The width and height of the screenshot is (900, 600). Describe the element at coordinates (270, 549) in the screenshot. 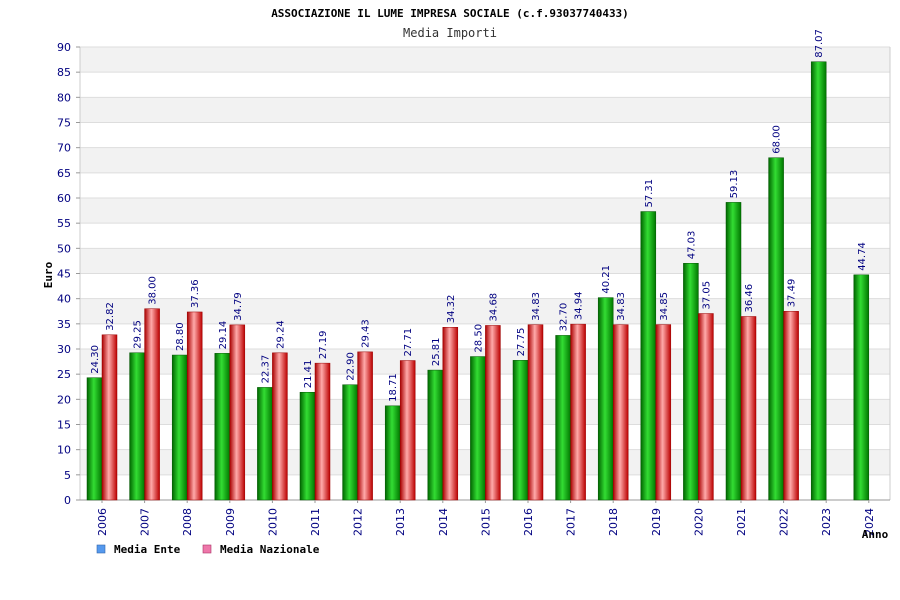

I see `legend-label-media-nazionale: Media Nazionale` at that location.